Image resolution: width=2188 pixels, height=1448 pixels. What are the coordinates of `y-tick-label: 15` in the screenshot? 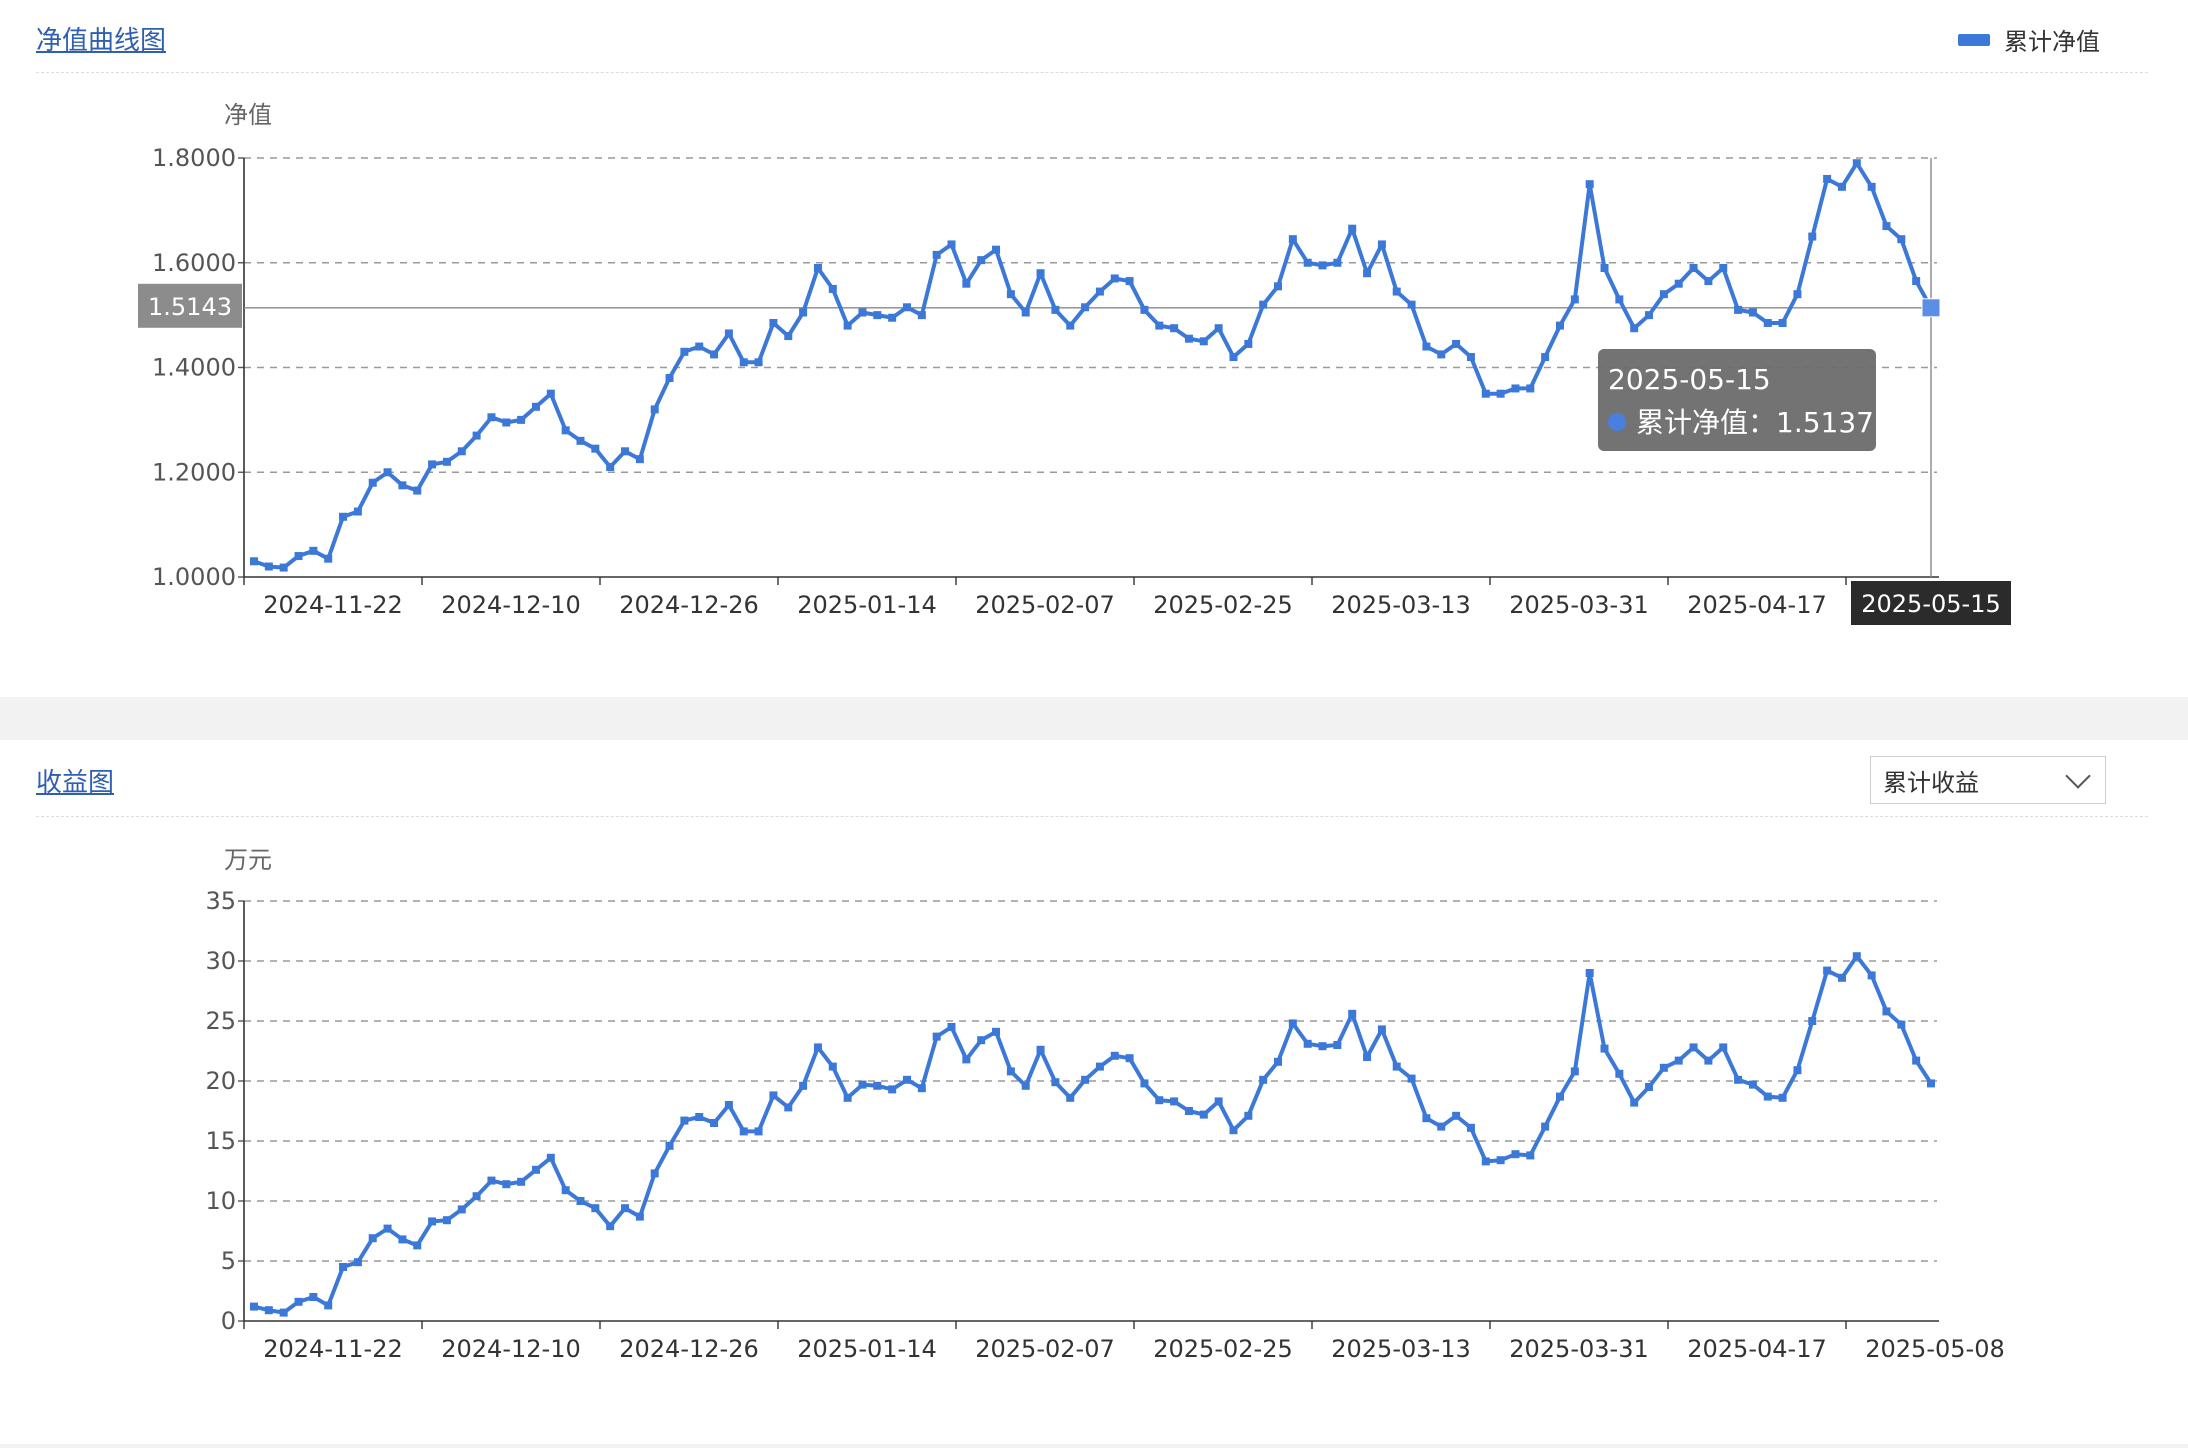 It's located at (220, 1141).